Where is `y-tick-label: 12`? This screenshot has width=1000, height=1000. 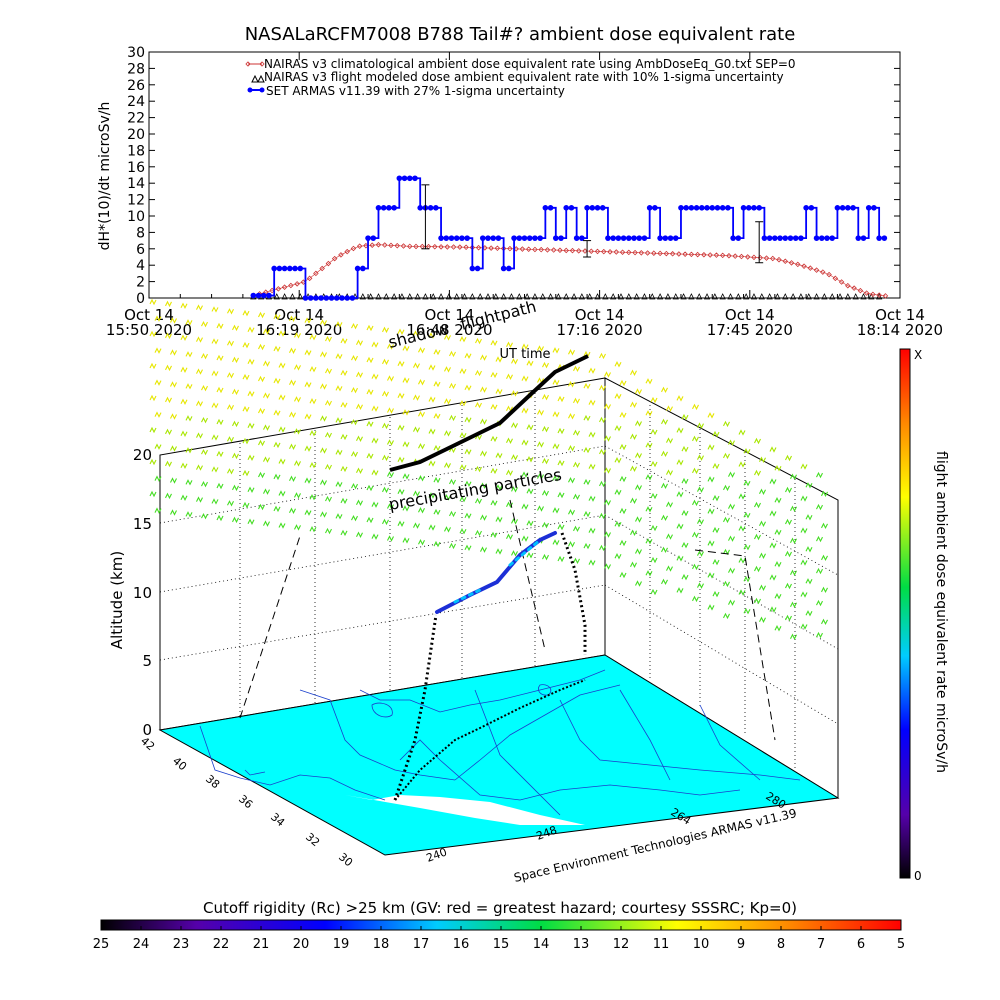
y-tick-label: 12 is located at coordinates (136, 201).